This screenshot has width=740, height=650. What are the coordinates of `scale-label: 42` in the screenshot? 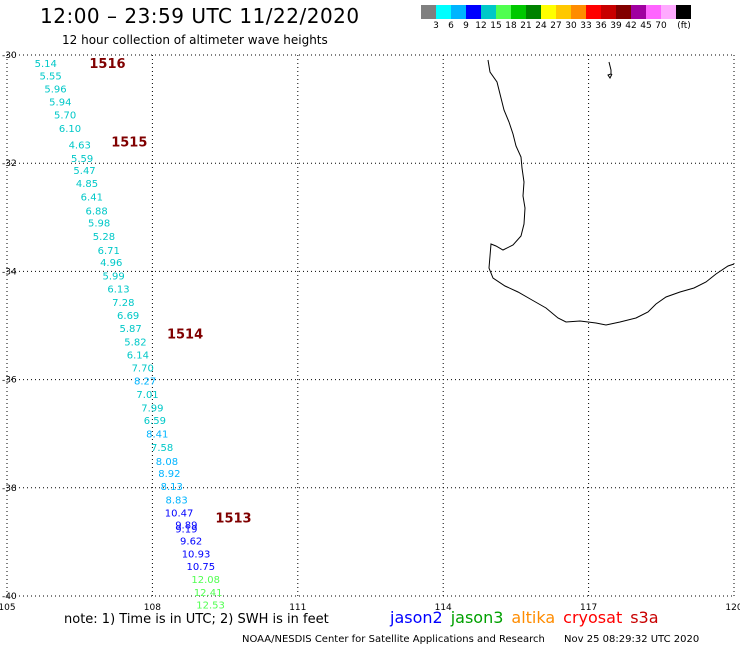 It's located at (631, 26).